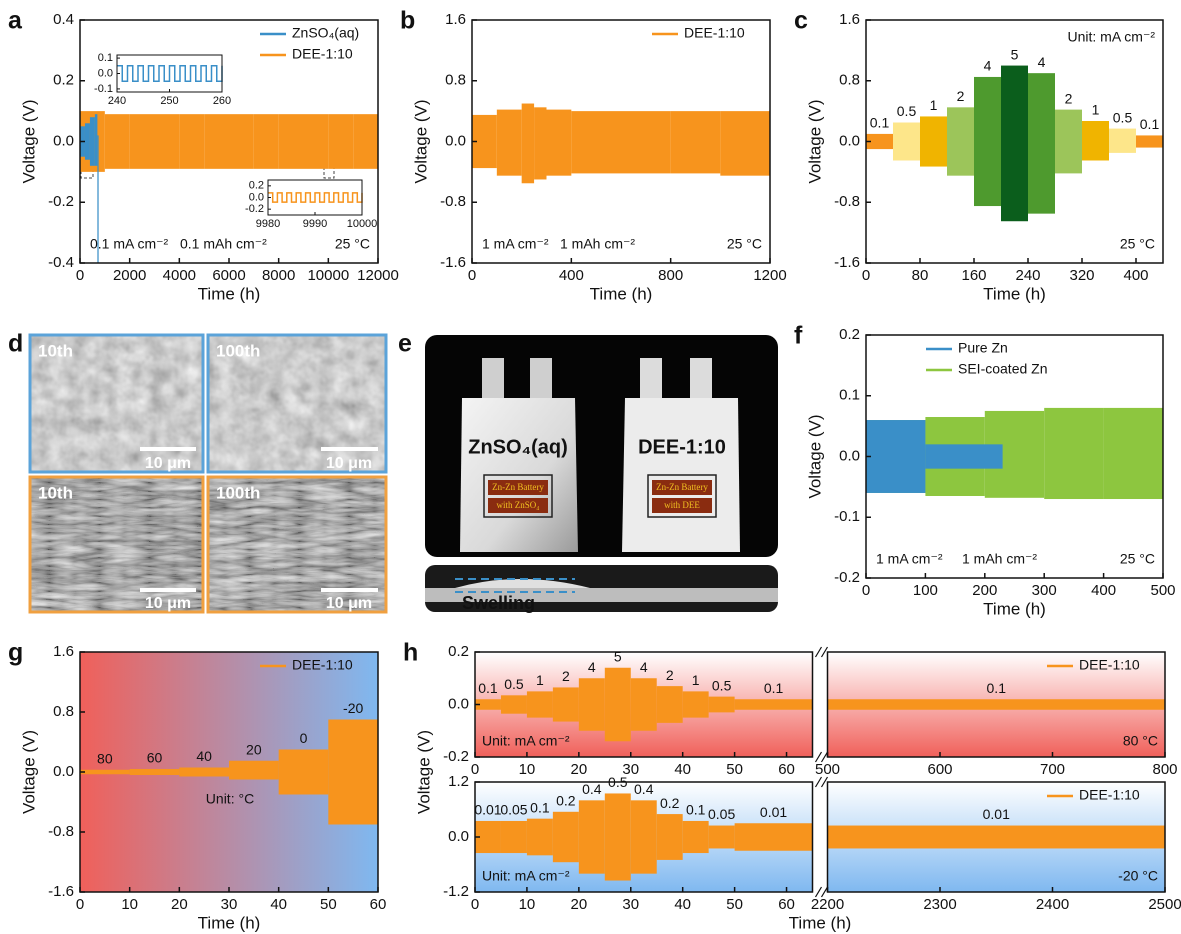 Image resolution: width=1181 pixels, height=934 pixels. What do you see at coordinates (827, 904) in the screenshot?
I see `x-tick-label: 2200` at bounding box center [827, 904].